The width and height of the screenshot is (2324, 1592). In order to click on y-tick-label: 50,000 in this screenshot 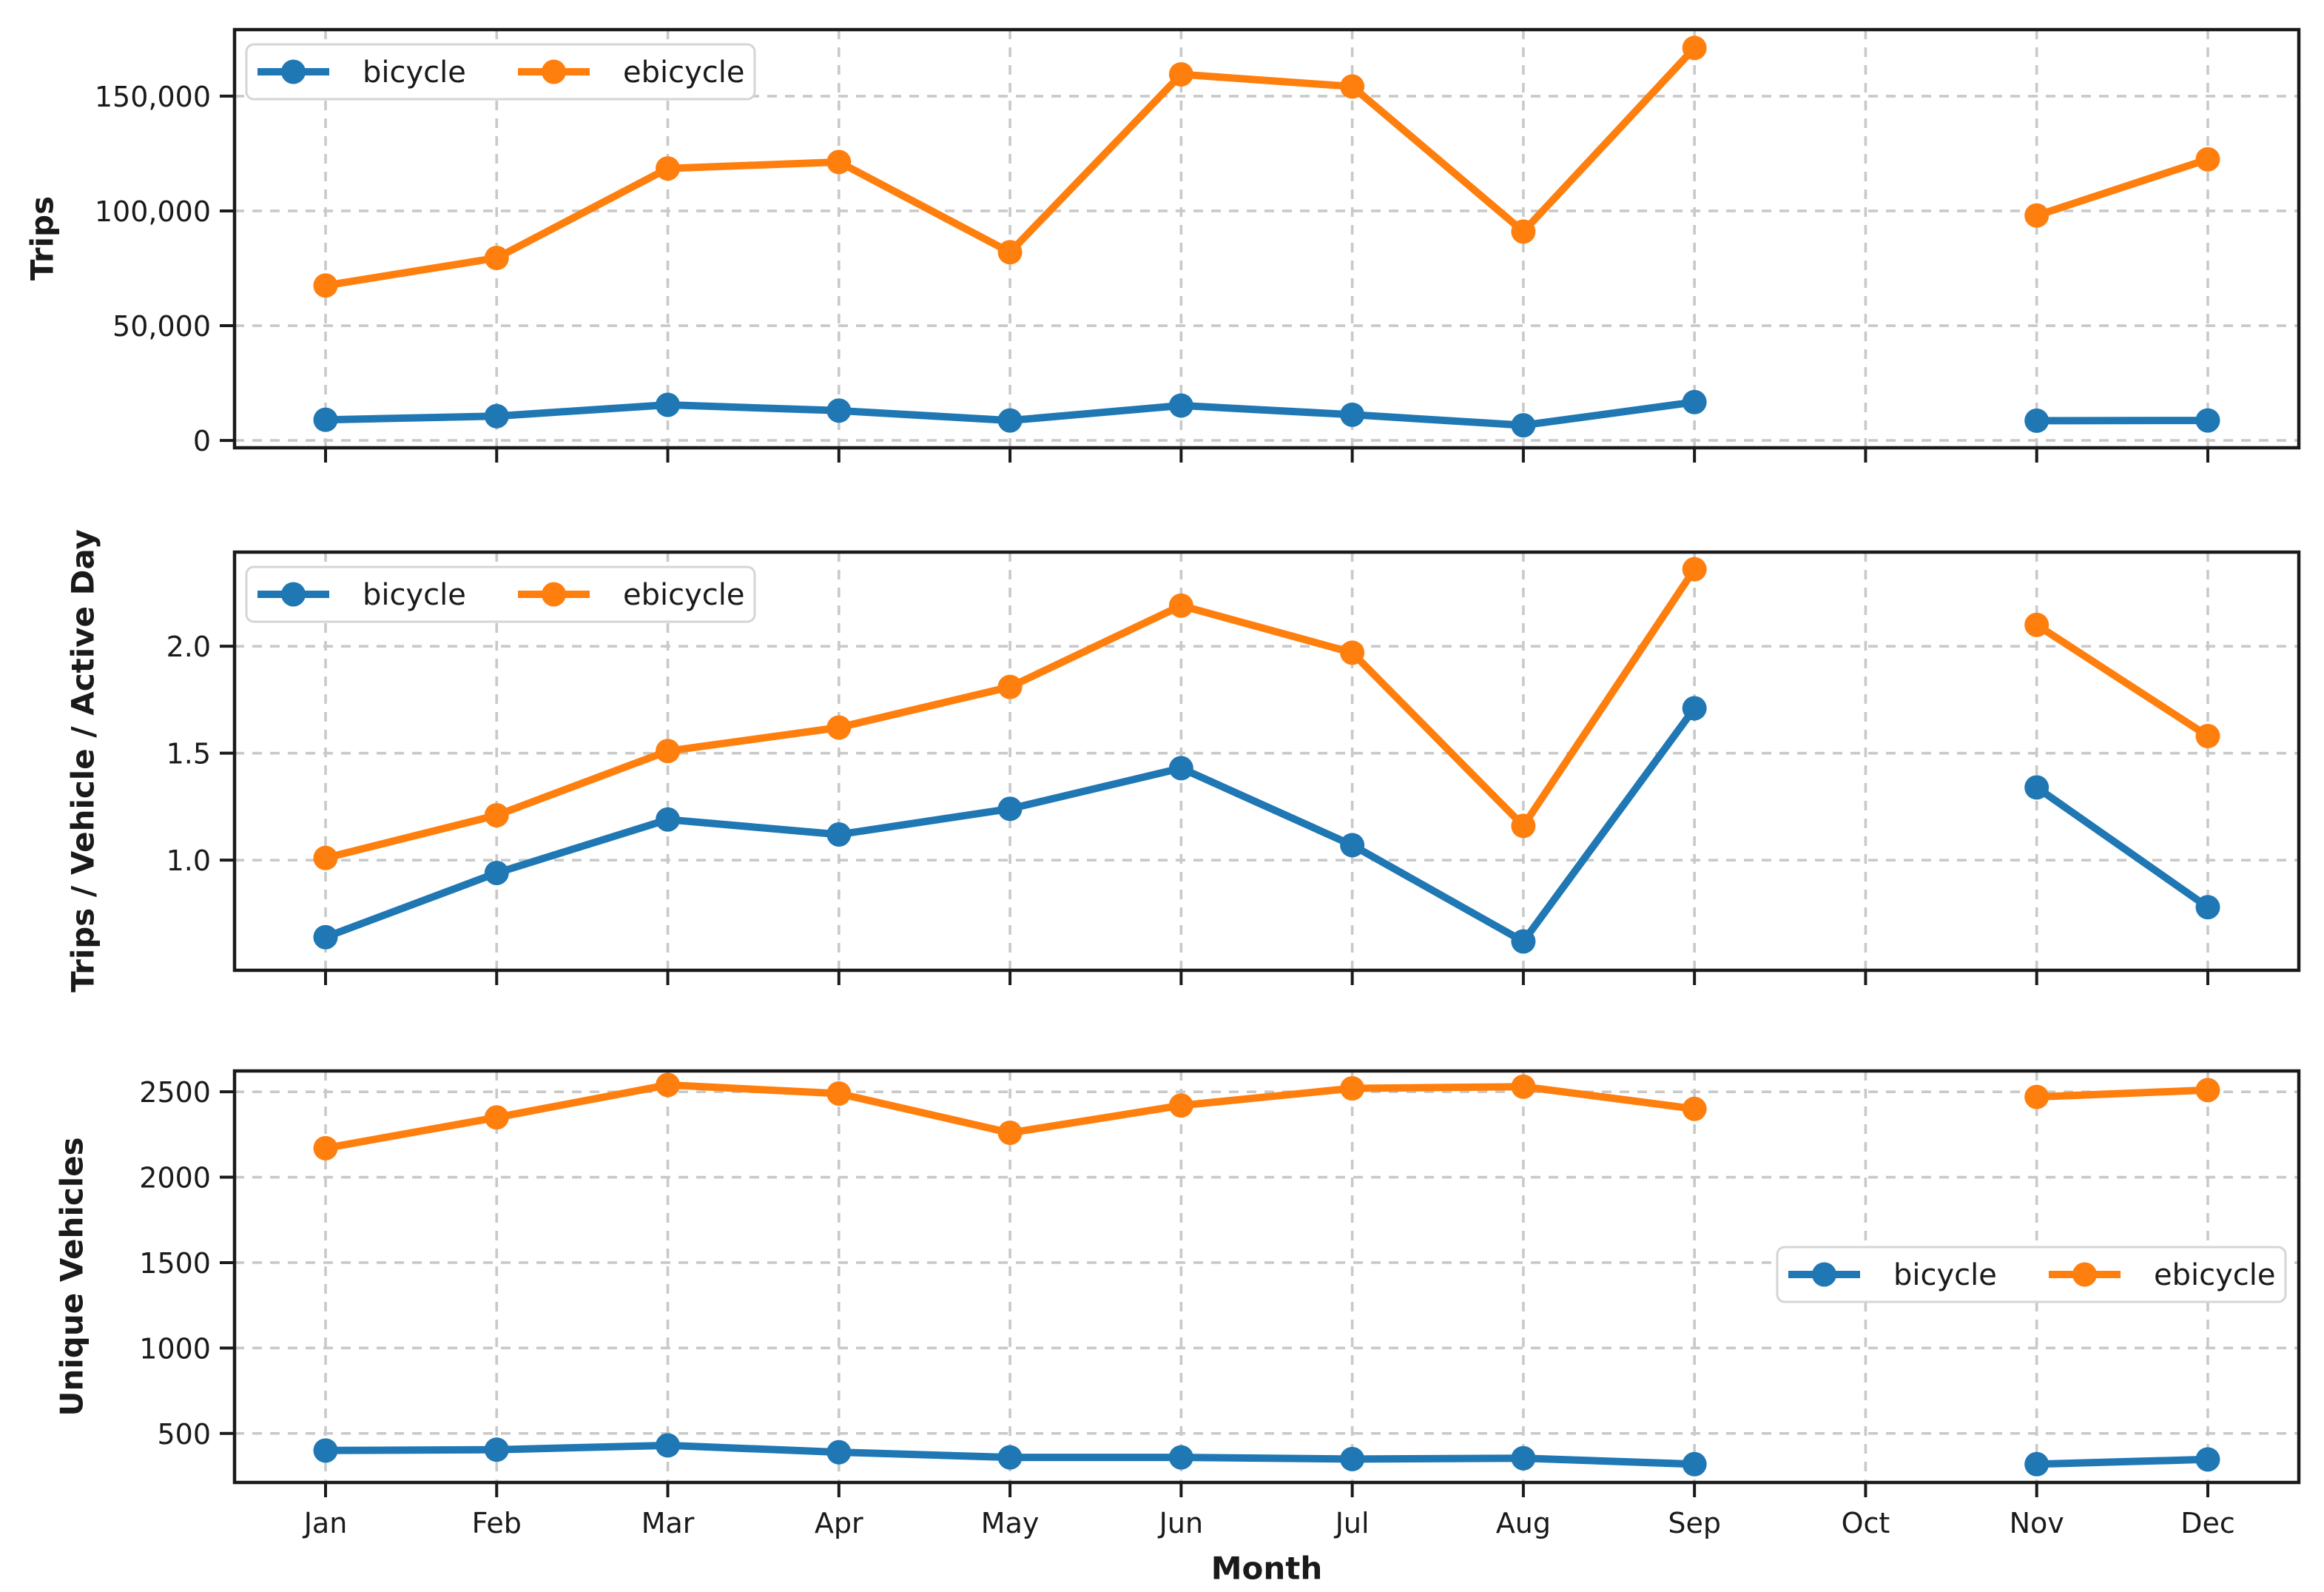, I will do `click(161, 326)`.